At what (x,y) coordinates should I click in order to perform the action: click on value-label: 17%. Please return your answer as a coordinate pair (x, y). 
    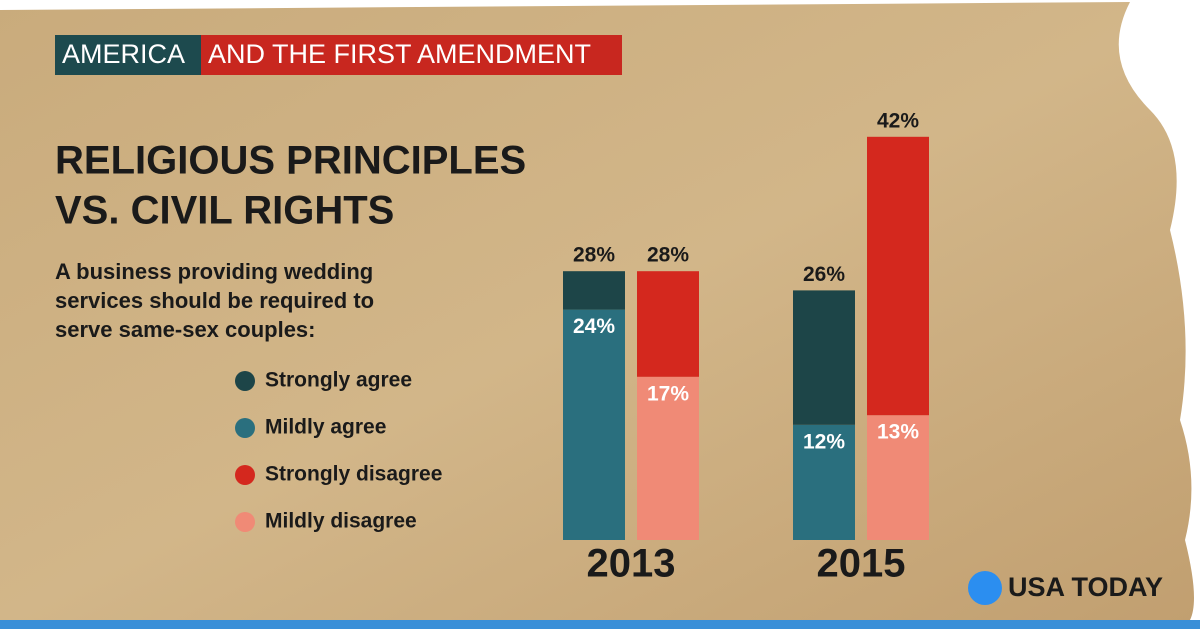
    Looking at the image, I should click on (668, 393).